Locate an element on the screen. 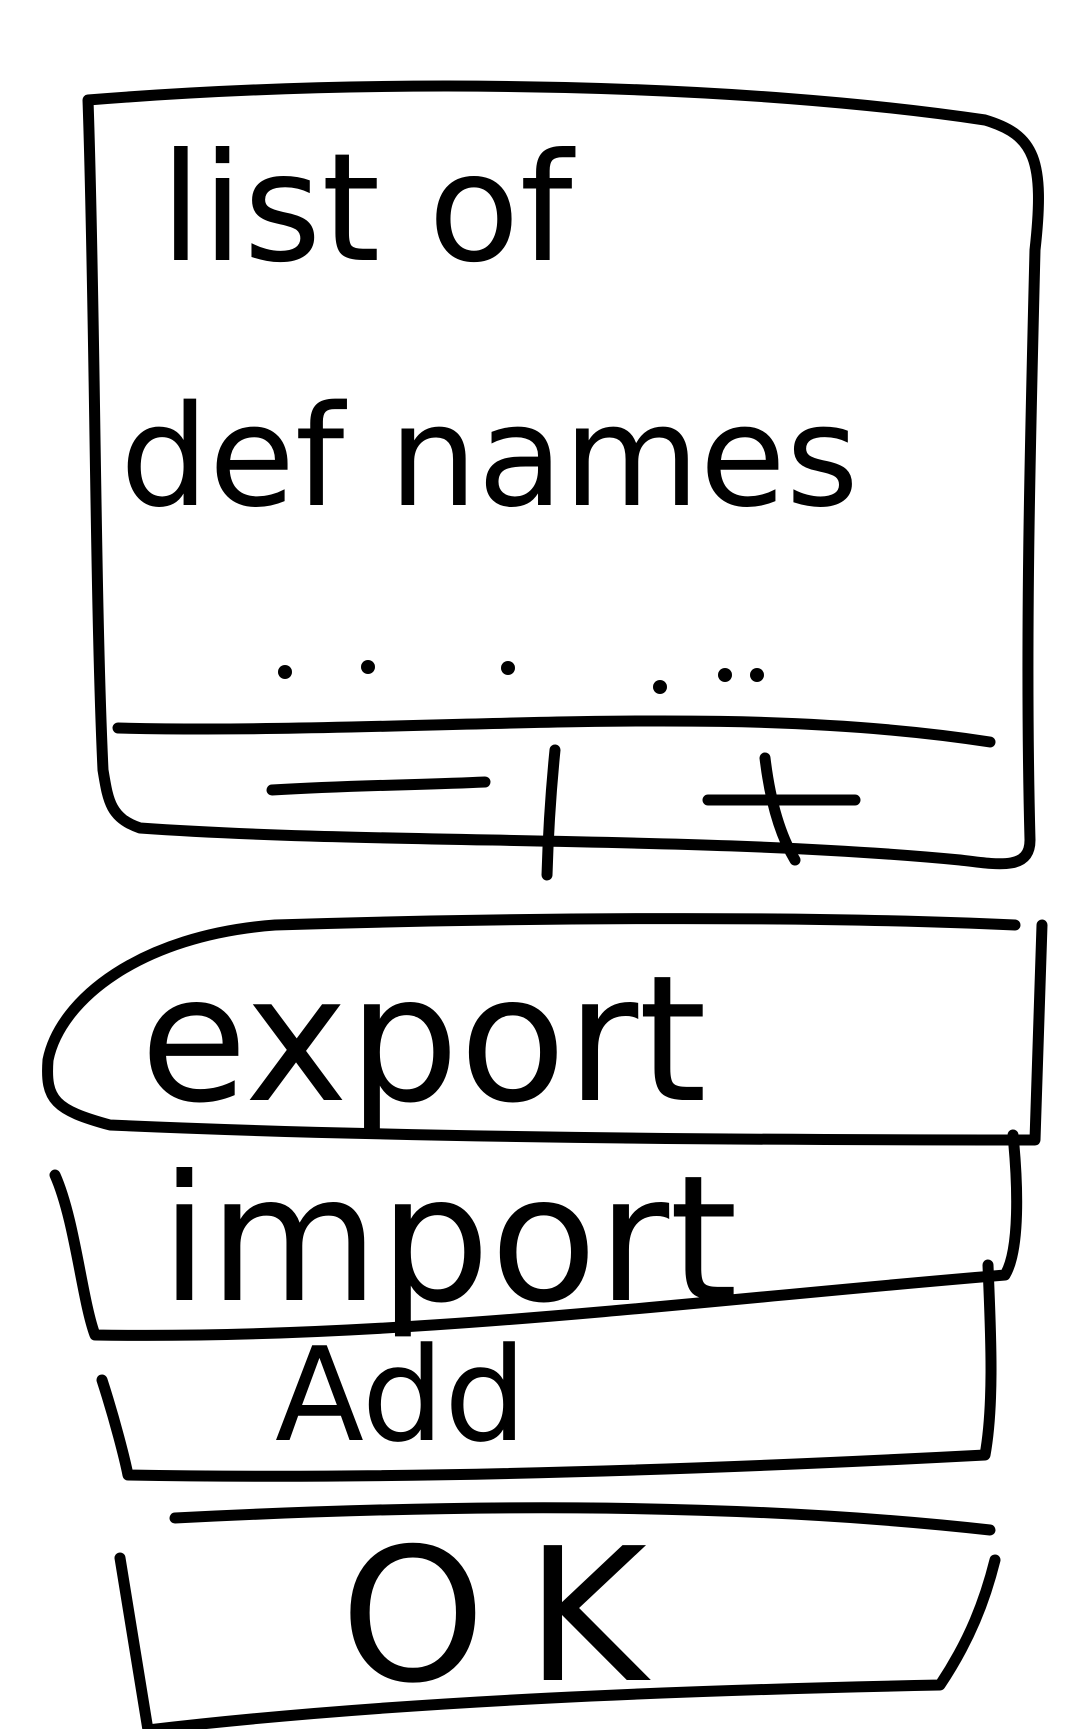  plus-icon is located at coordinates (781, 809).